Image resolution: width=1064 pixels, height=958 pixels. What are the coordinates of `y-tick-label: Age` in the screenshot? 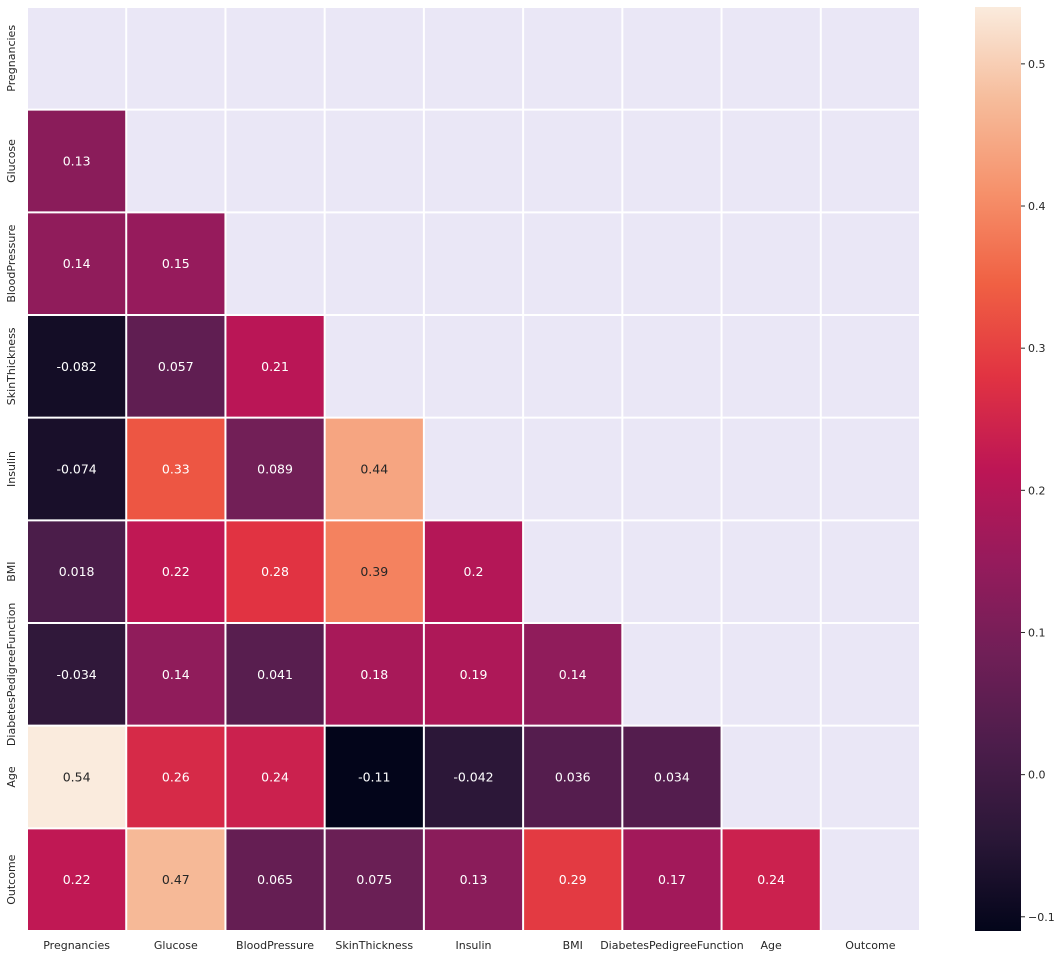 It's located at (11, 777).